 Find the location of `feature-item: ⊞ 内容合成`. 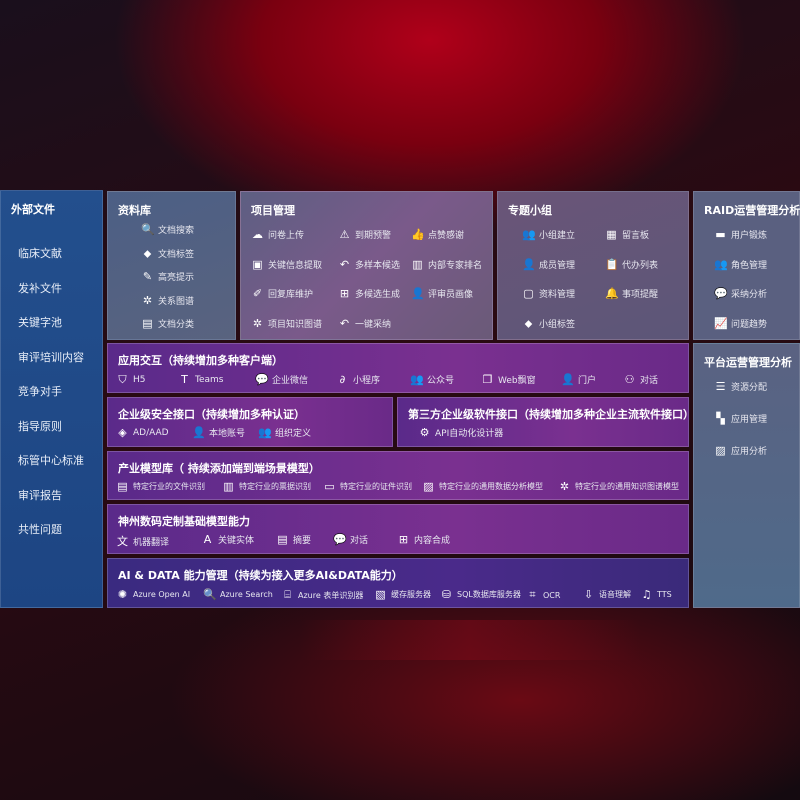

feature-item: ⊞ 内容合成 is located at coordinates (423, 539).